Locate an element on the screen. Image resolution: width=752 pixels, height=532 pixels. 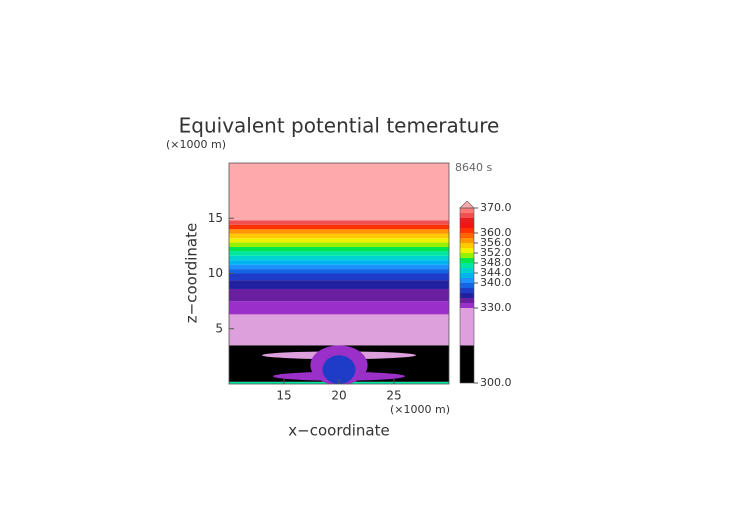
colorbar-tick-label: 300.0 is located at coordinates (496, 382).